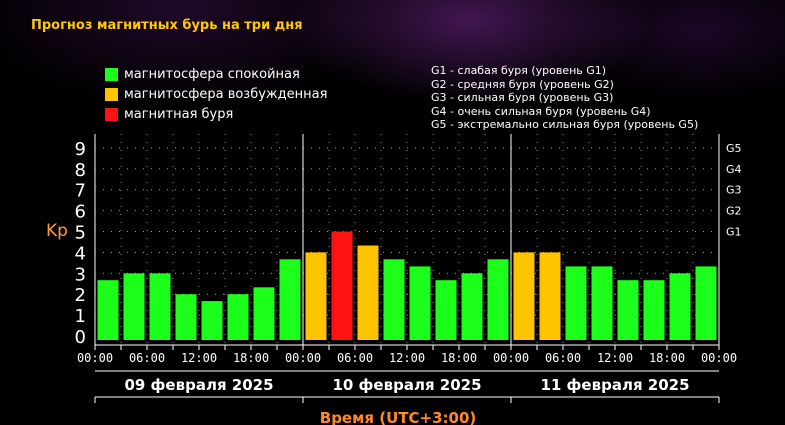 This screenshot has height=425, width=785. What do you see at coordinates (167, 25) in the screenshot?
I see `page-title: Прогноз магнитных бурь на три дня` at bounding box center [167, 25].